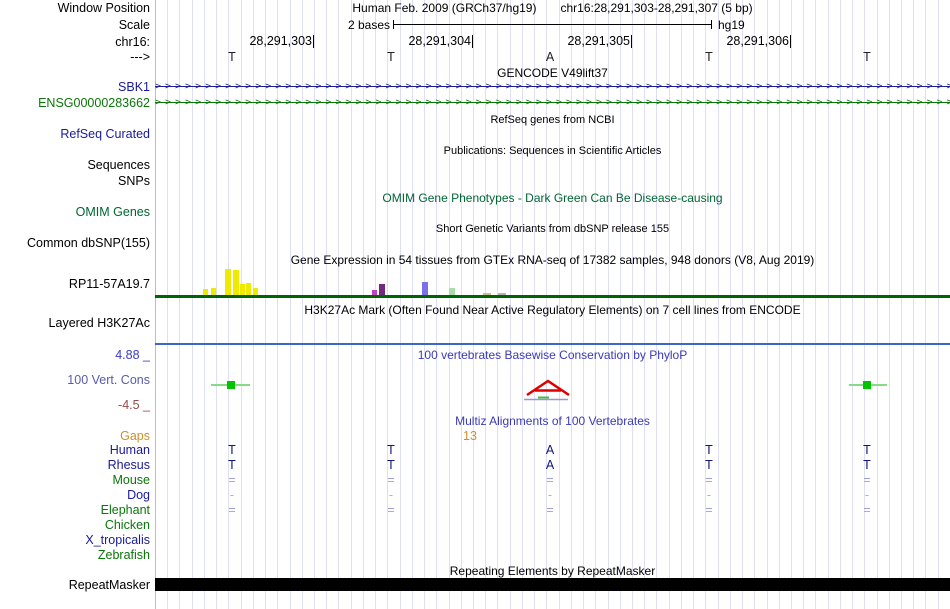  Describe the element at coordinates (552, 571) in the screenshot. I see `track-title-repeating-elements-by: Repeating Elements by RepeatMasker` at that location.